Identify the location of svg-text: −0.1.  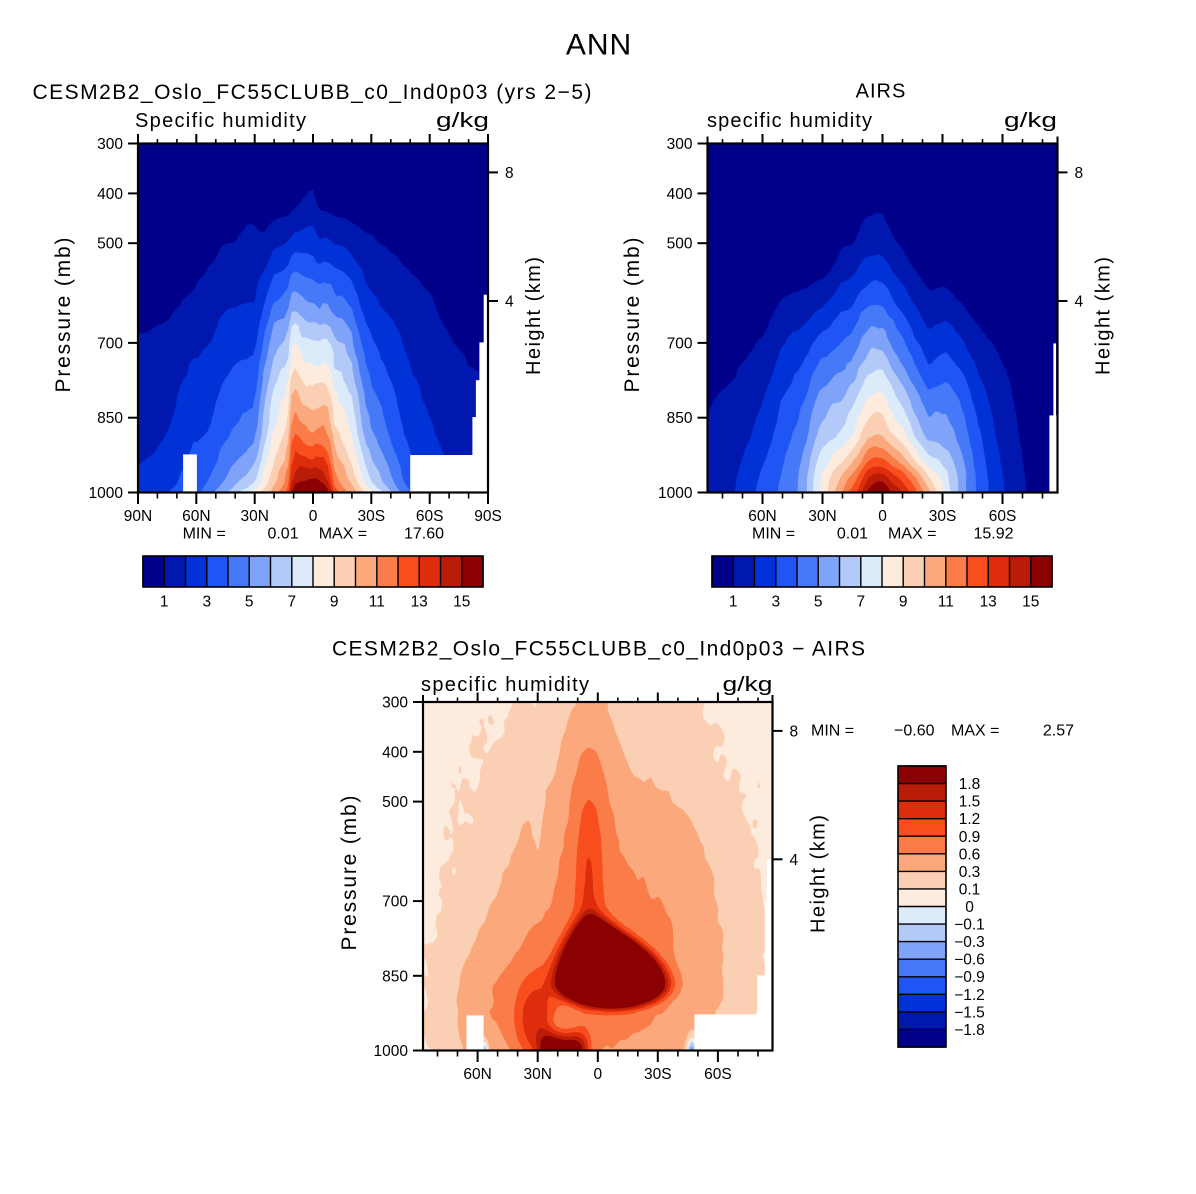
(969, 925).